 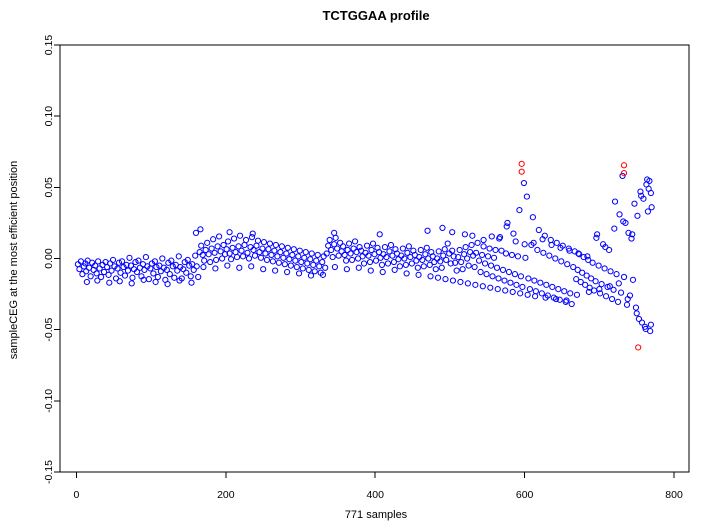 I want to click on x-axis-title: 771 samples, so click(x=376, y=515).